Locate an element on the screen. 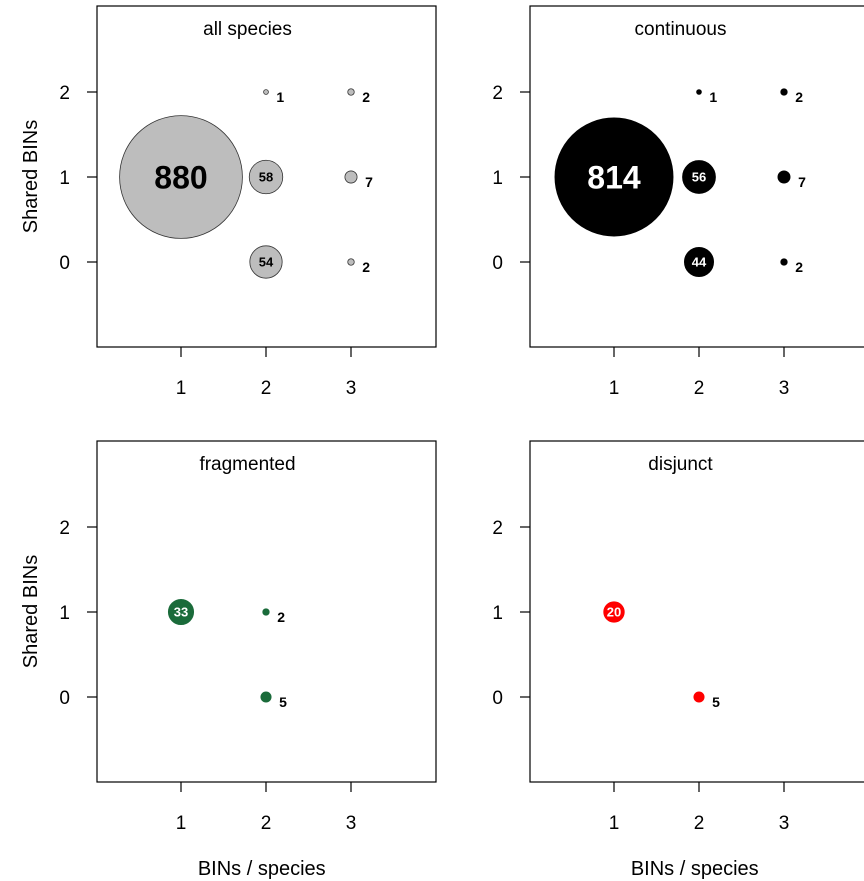 The width and height of the screenshot is (864, 881). panel-title: disjunct is located at coordinates (680, 464).